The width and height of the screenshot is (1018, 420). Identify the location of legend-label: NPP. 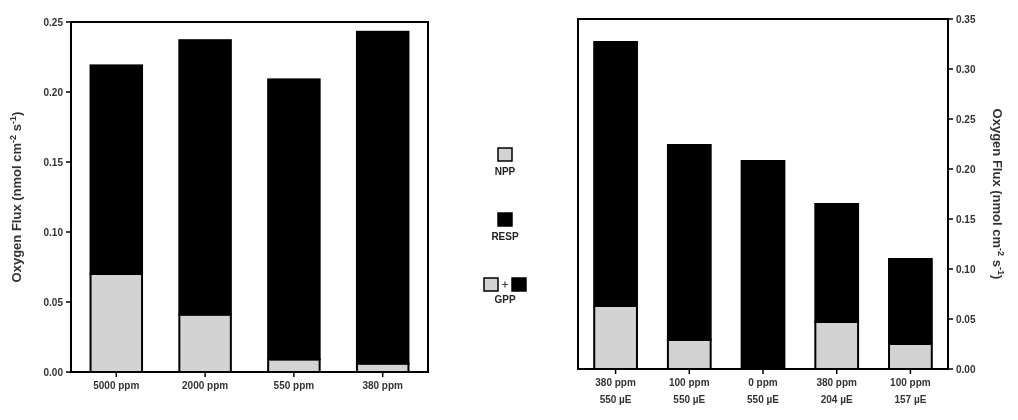
(505, 171).